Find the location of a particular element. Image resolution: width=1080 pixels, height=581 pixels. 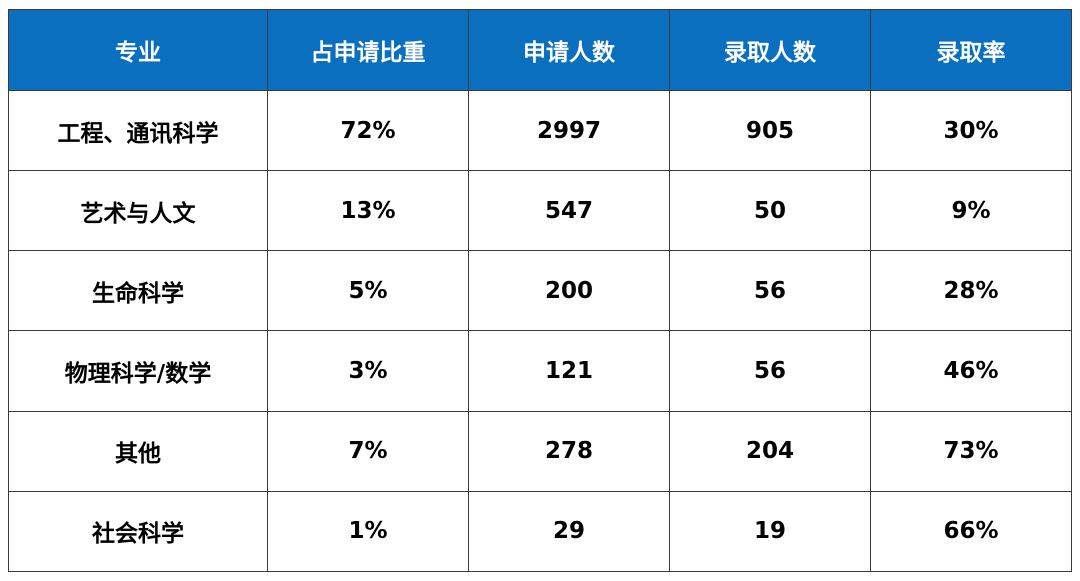

cell-applicants: 278 is located at coordinates (569, 451).